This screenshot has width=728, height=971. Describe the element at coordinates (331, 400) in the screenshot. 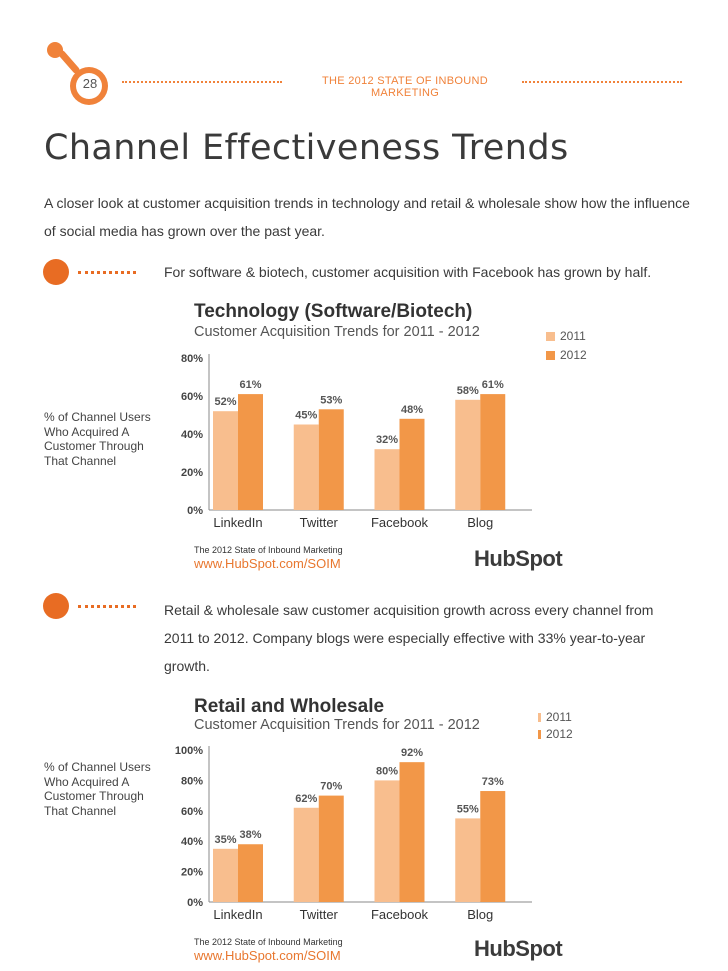

I see `data-label: 53%` at that location.